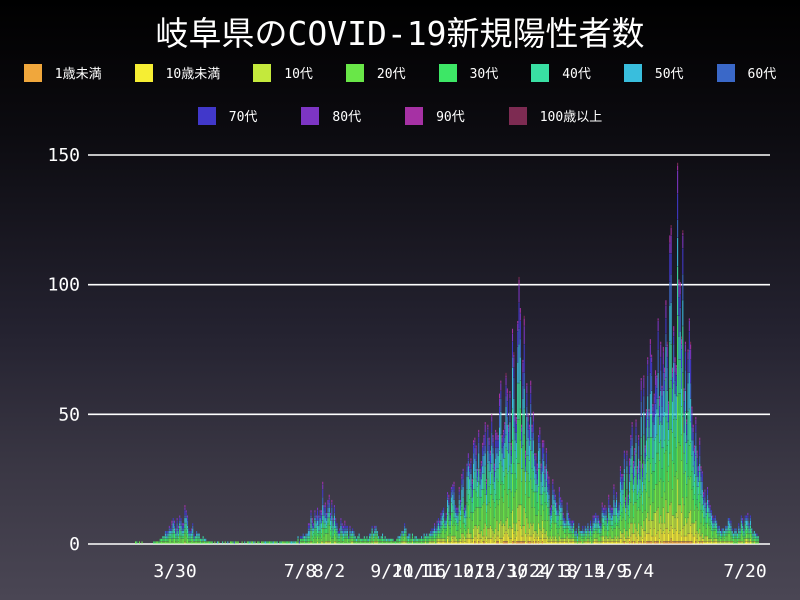  What do you see at coordinates (555, 115) in the screenshot?
I see `legend-item: 100歳以上` at bounding box center [555, 115].